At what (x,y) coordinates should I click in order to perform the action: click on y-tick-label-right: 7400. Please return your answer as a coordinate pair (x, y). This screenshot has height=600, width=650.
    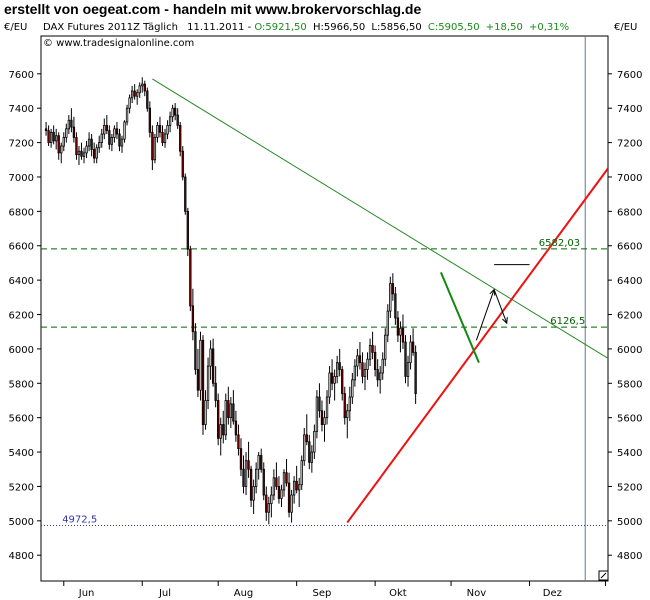
    Looking at the image, I should click on (629, 109).